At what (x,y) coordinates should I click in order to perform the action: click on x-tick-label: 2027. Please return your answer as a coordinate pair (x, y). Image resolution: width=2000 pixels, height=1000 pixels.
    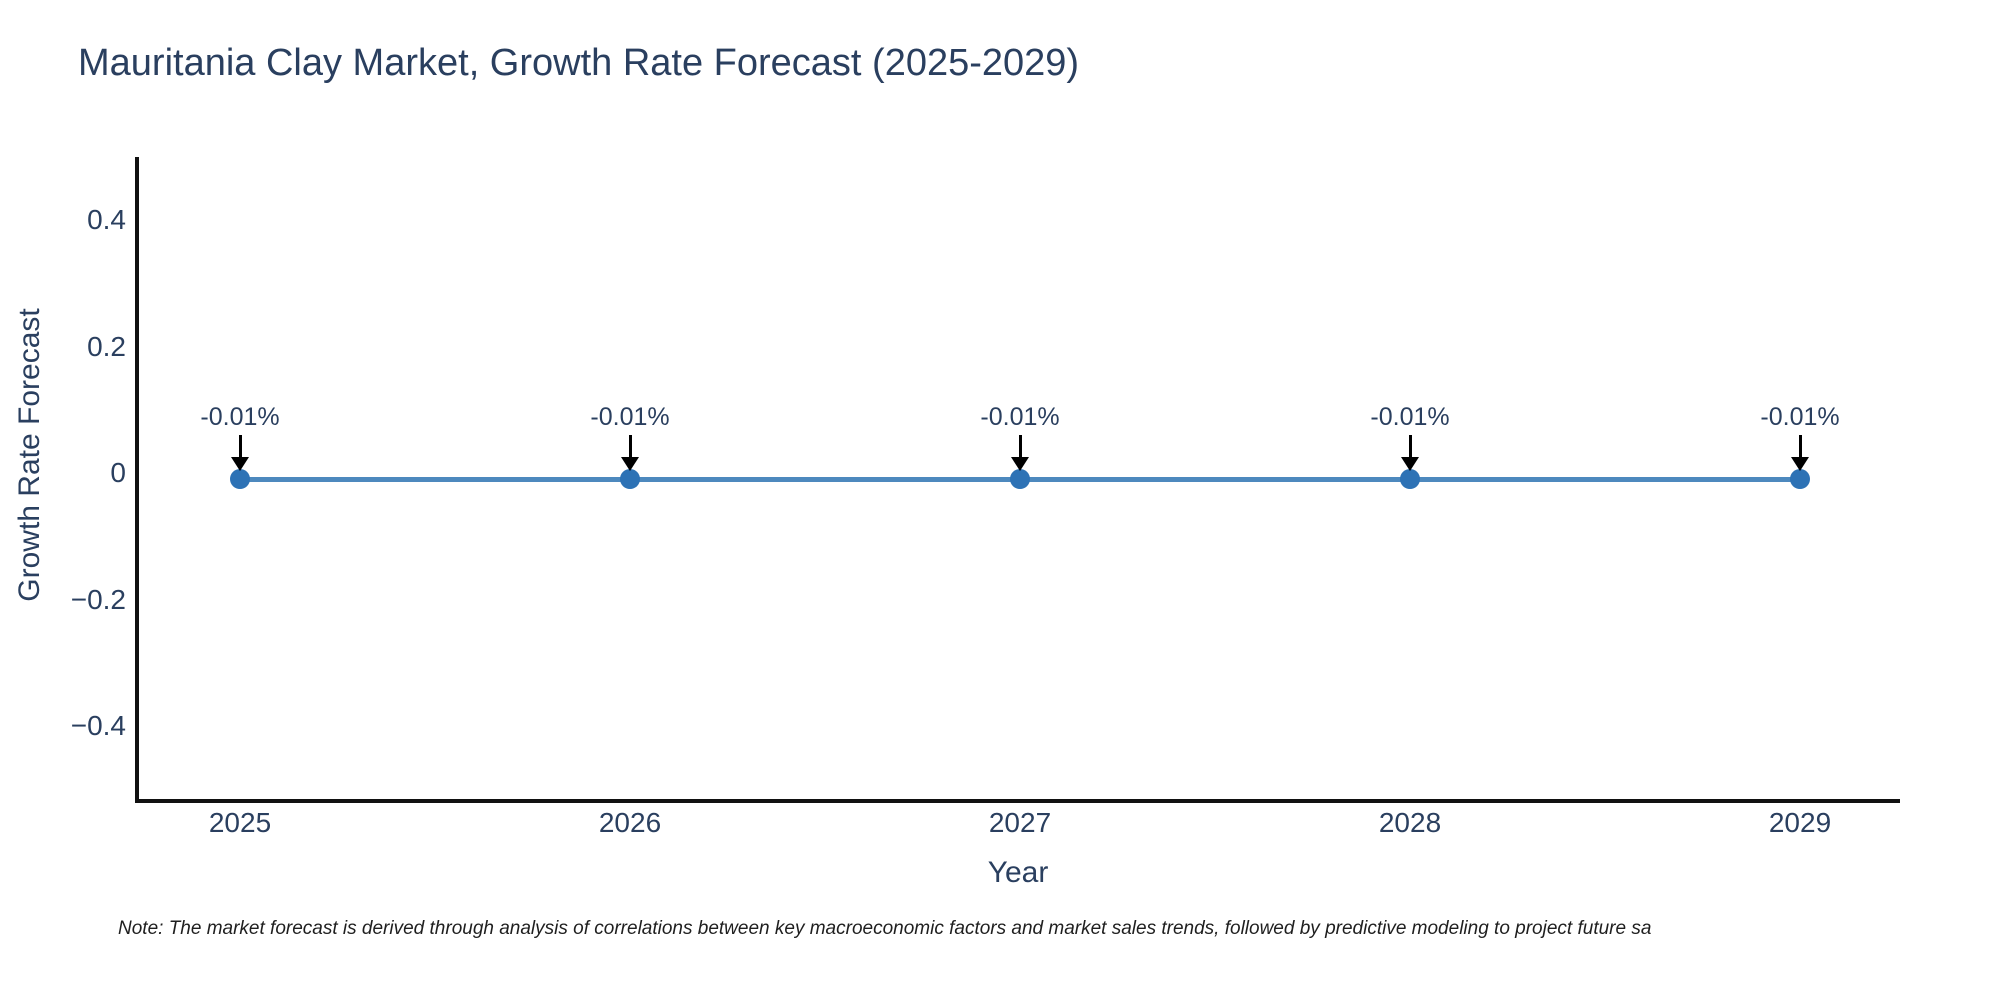
    Looking at the image, I should click on (1020, 822).